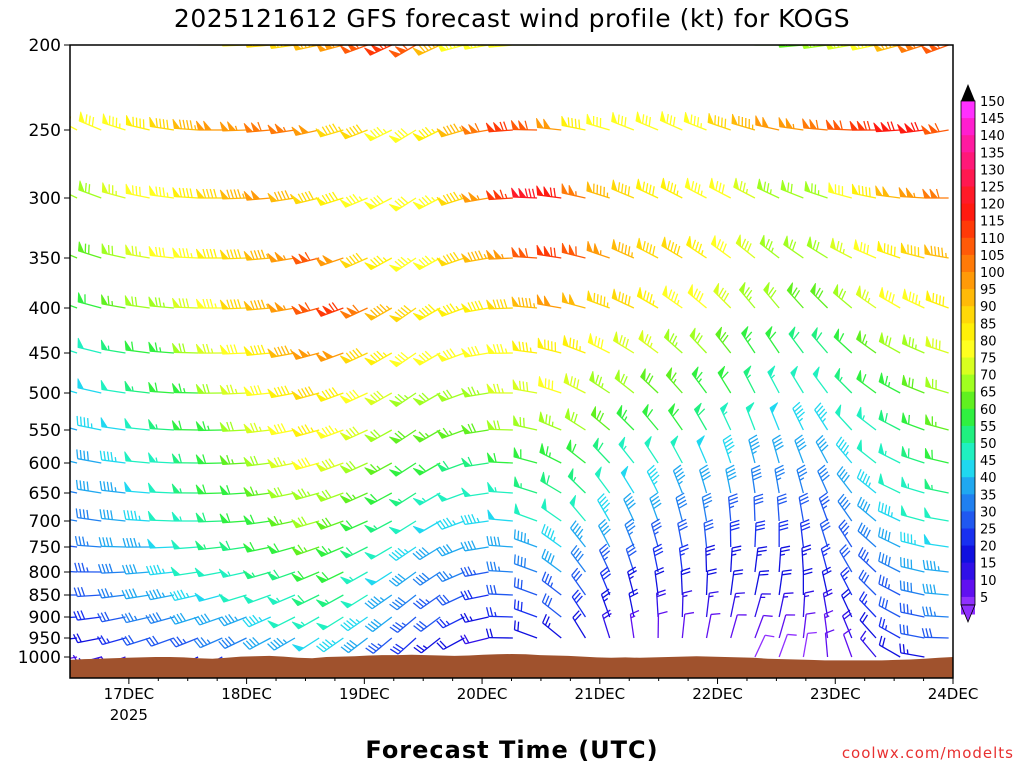 The width and height of the screenshot is (1024, 768). What do you see at coordinates (988, 359) in the screenshot?
I see `colorbar-label: 75` at bounding box center [988, 359].